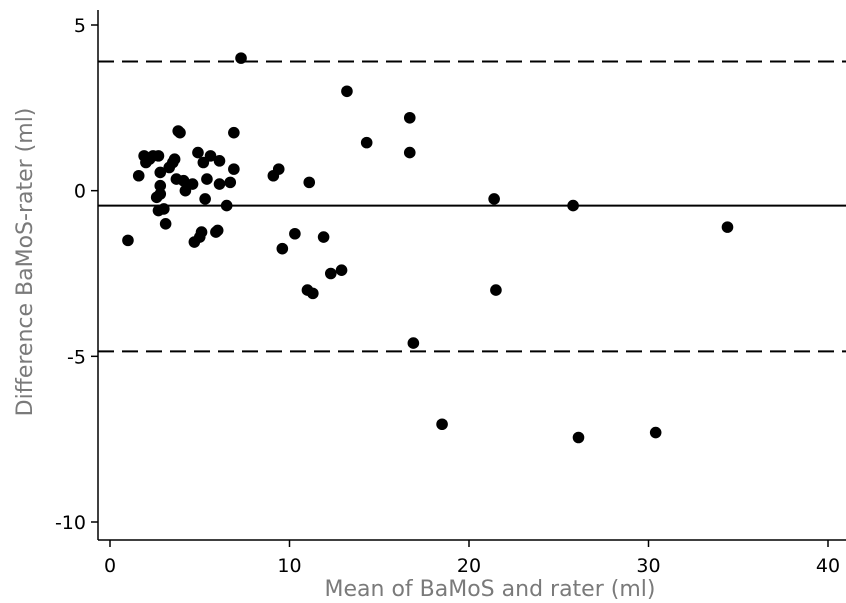 The height and width of the screenshot is (603, 846). Describe the element at coordinates (110, 566) in the screenshot. I see `x-tick-label: 0` at that location.